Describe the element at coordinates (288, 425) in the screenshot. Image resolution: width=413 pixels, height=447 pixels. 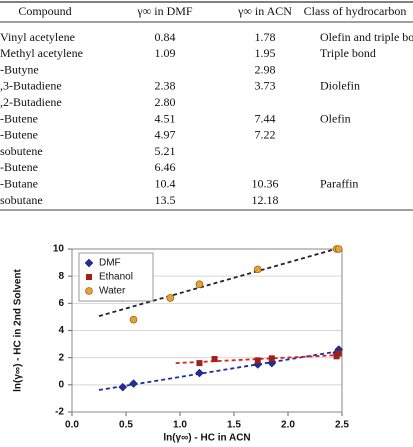
I see `x-tick-label: 2.0` at that location.